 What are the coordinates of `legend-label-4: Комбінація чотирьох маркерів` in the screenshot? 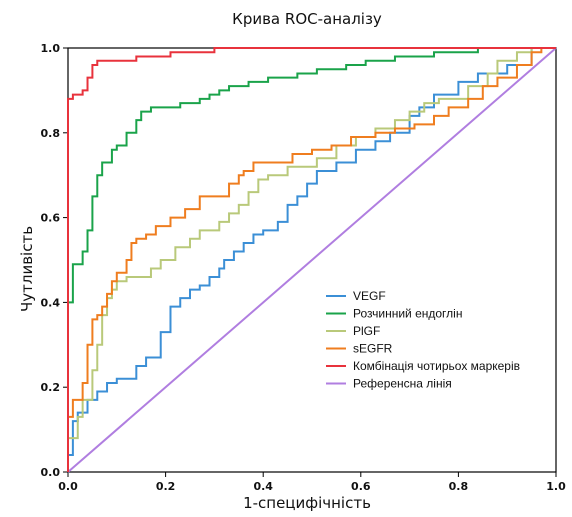 It's located at (436, 366).